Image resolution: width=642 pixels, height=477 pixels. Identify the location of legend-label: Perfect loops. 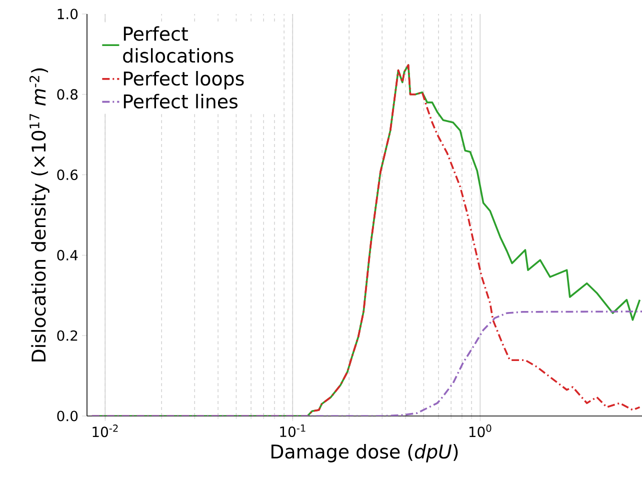
(184, 80).